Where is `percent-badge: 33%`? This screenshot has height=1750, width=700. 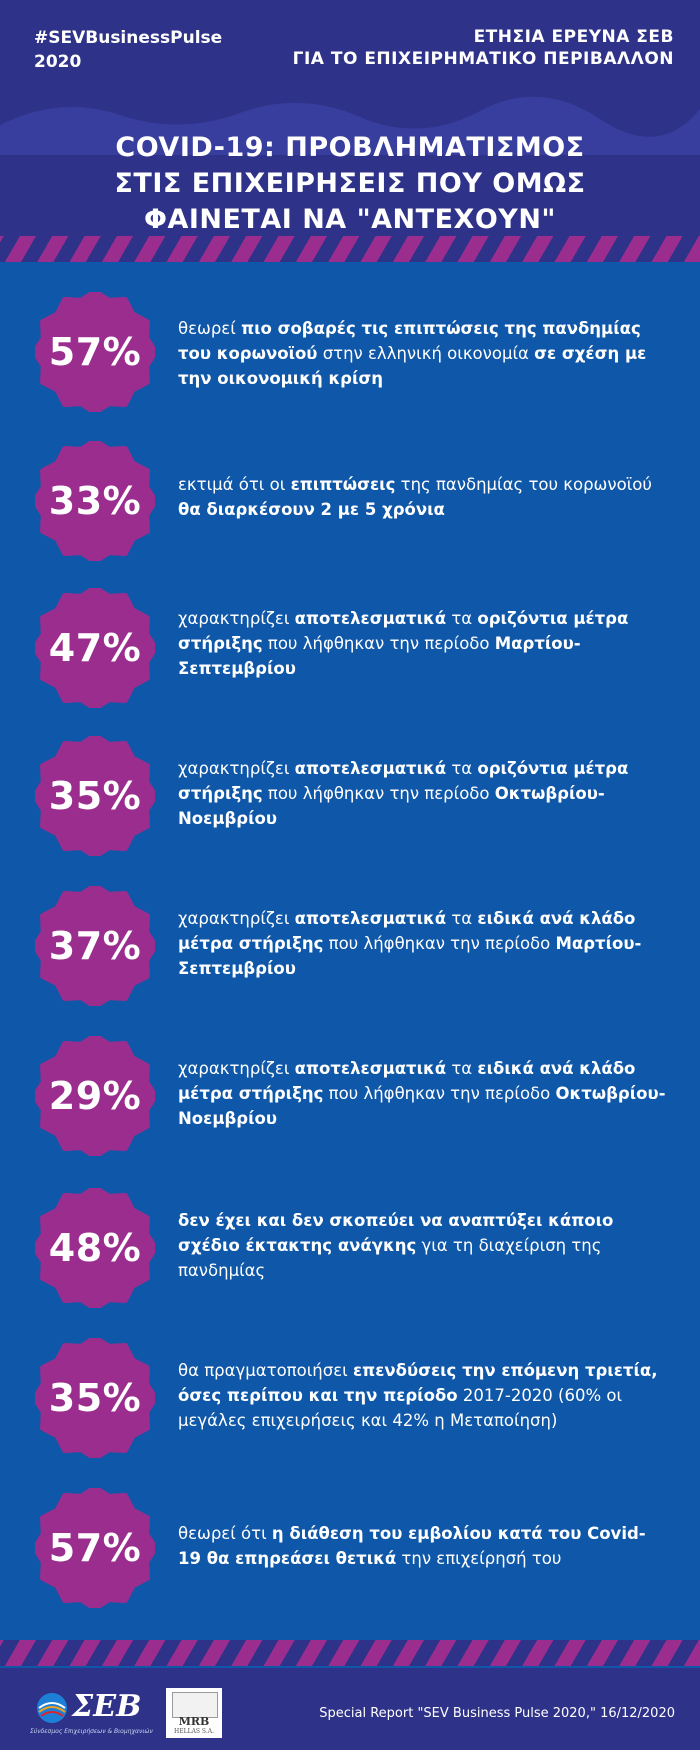
percent-badge: 33% is located at coordinates (95, 501).